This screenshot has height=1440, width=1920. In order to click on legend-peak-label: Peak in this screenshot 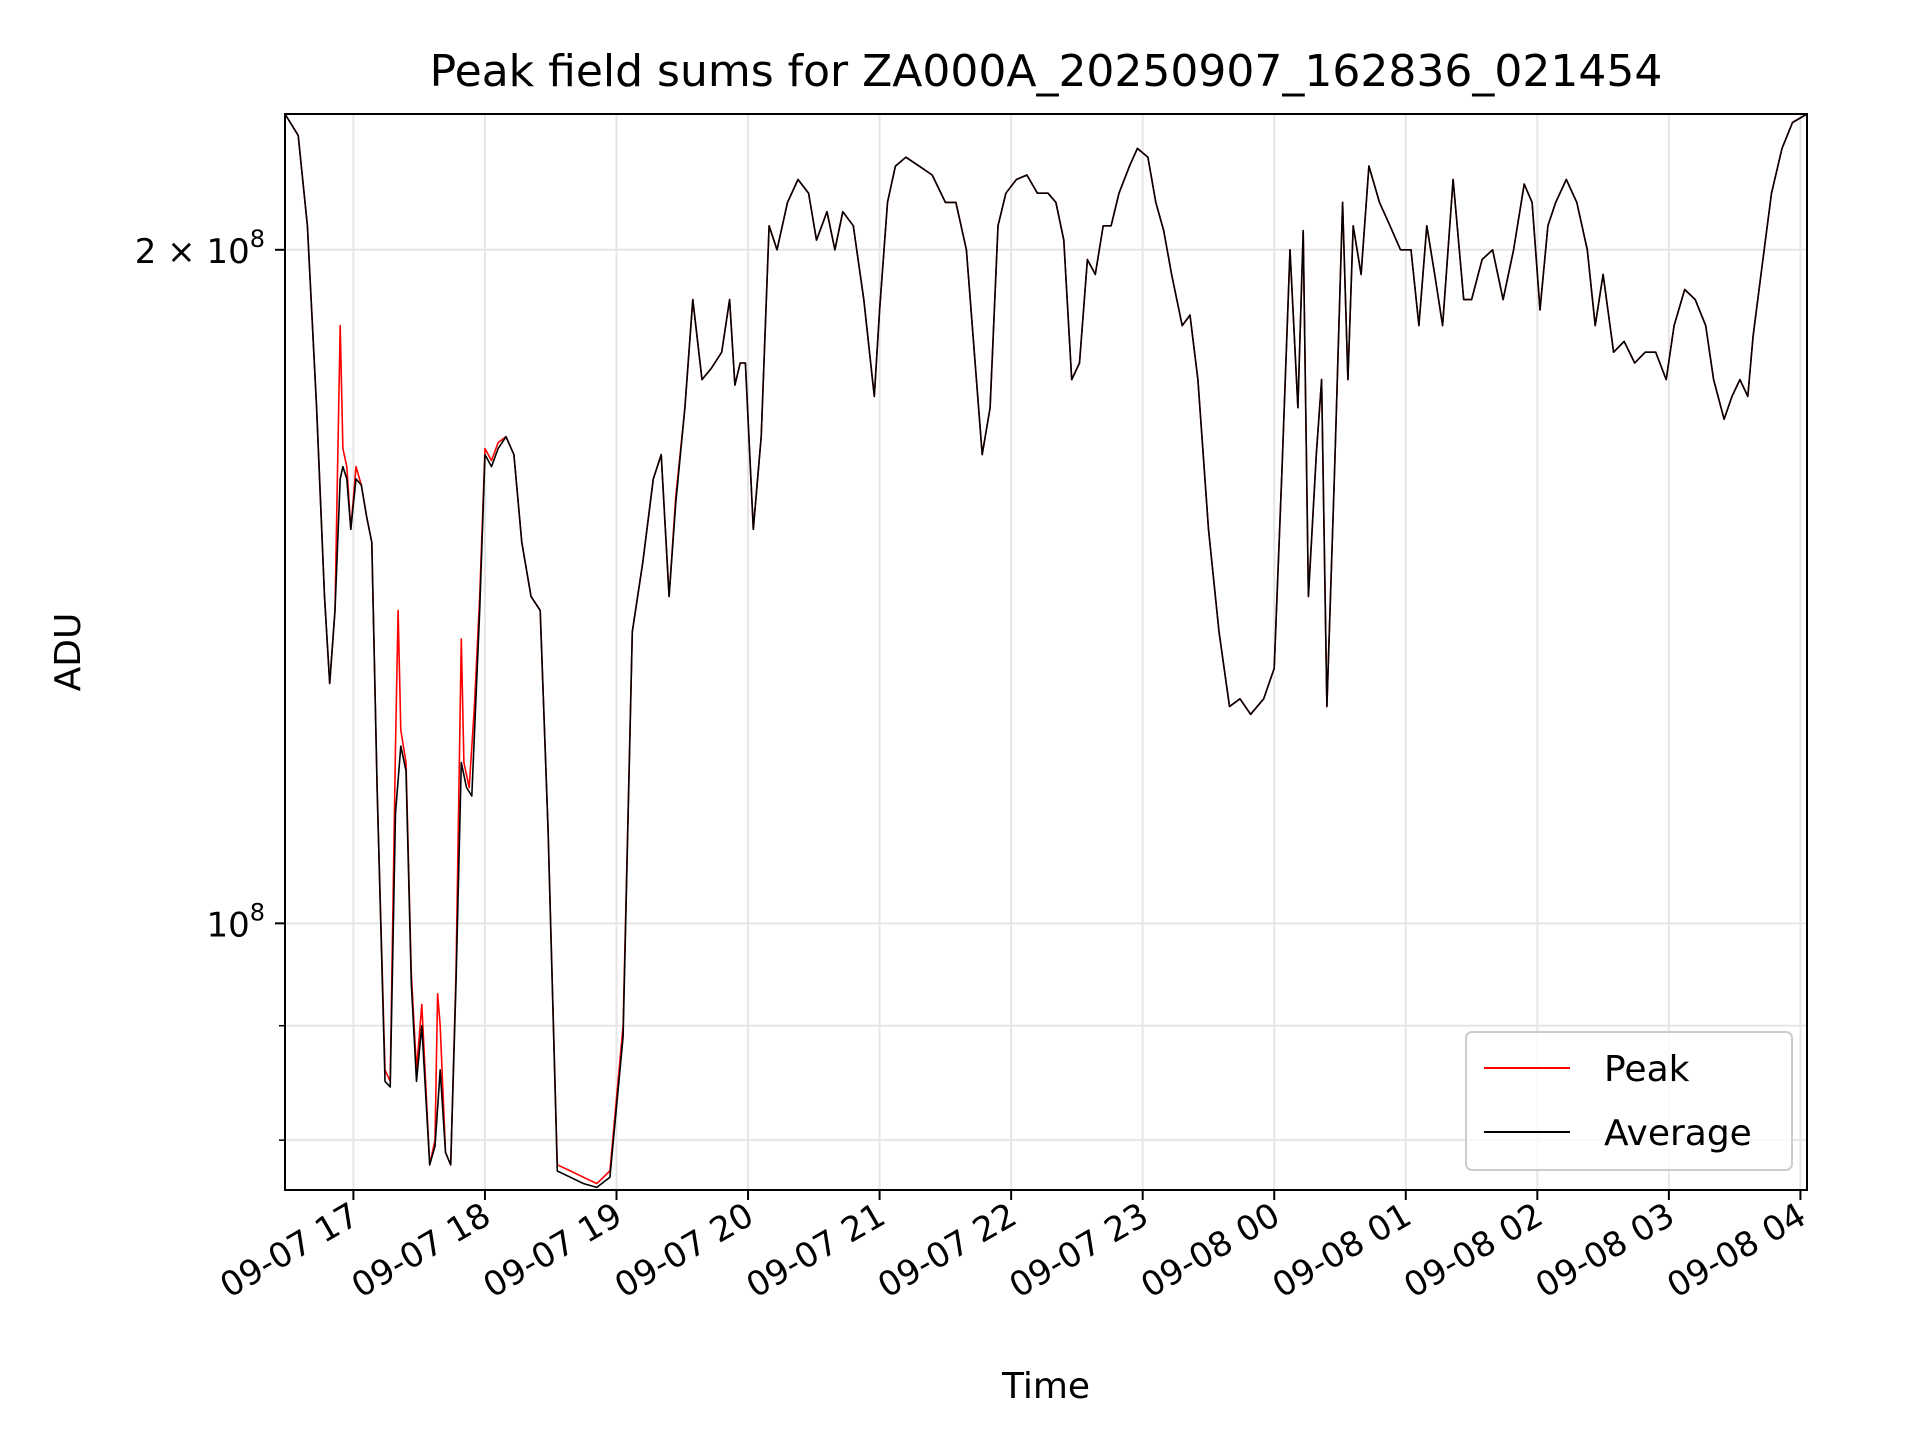, I will do `click(1647, 1069)`.